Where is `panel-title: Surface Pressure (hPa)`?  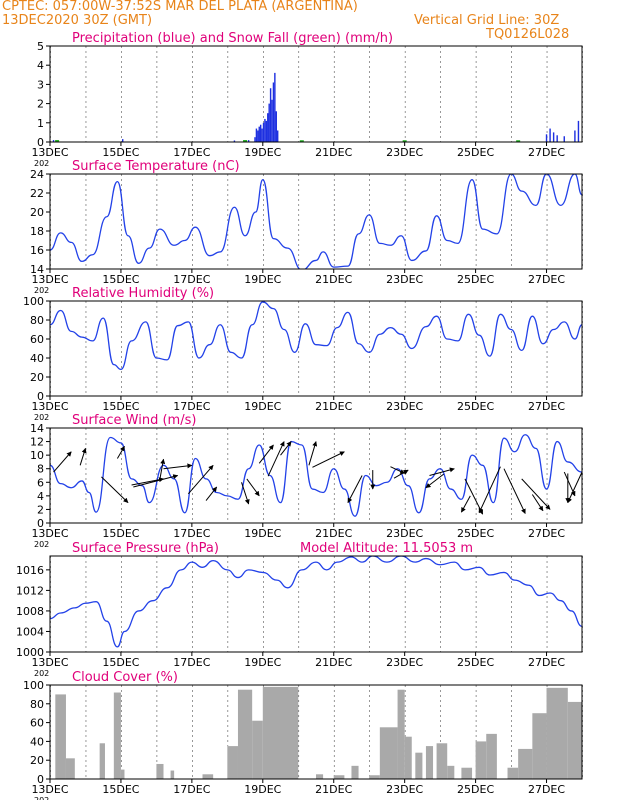
panel-title: Surface Pressure (hPa) is located at coordinates (145, 548).